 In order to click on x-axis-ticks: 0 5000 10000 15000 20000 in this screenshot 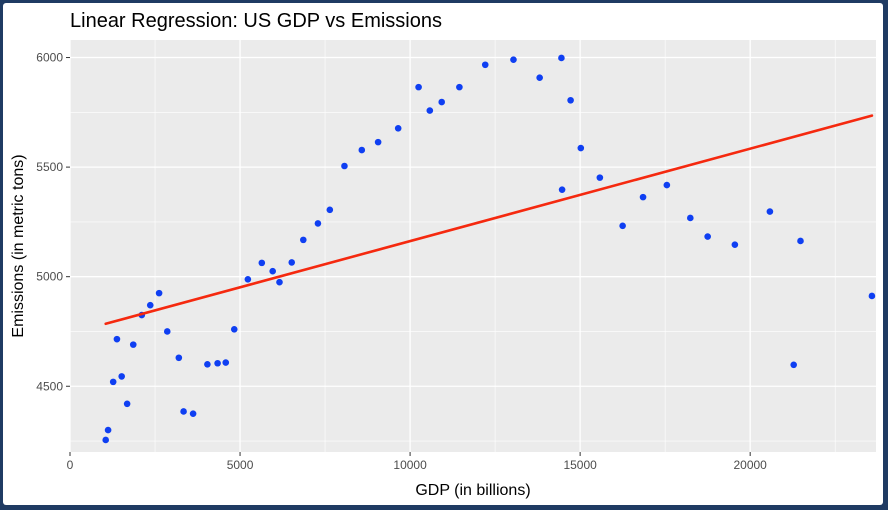, I will do `click(417, 462)`.